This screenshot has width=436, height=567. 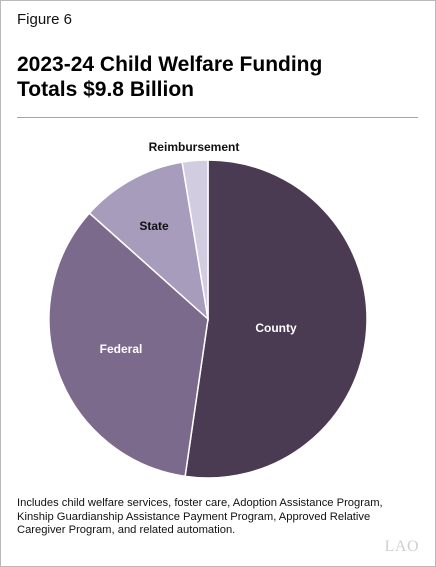 I want to click on pie-label-state: State, so click(x=154, y=226).